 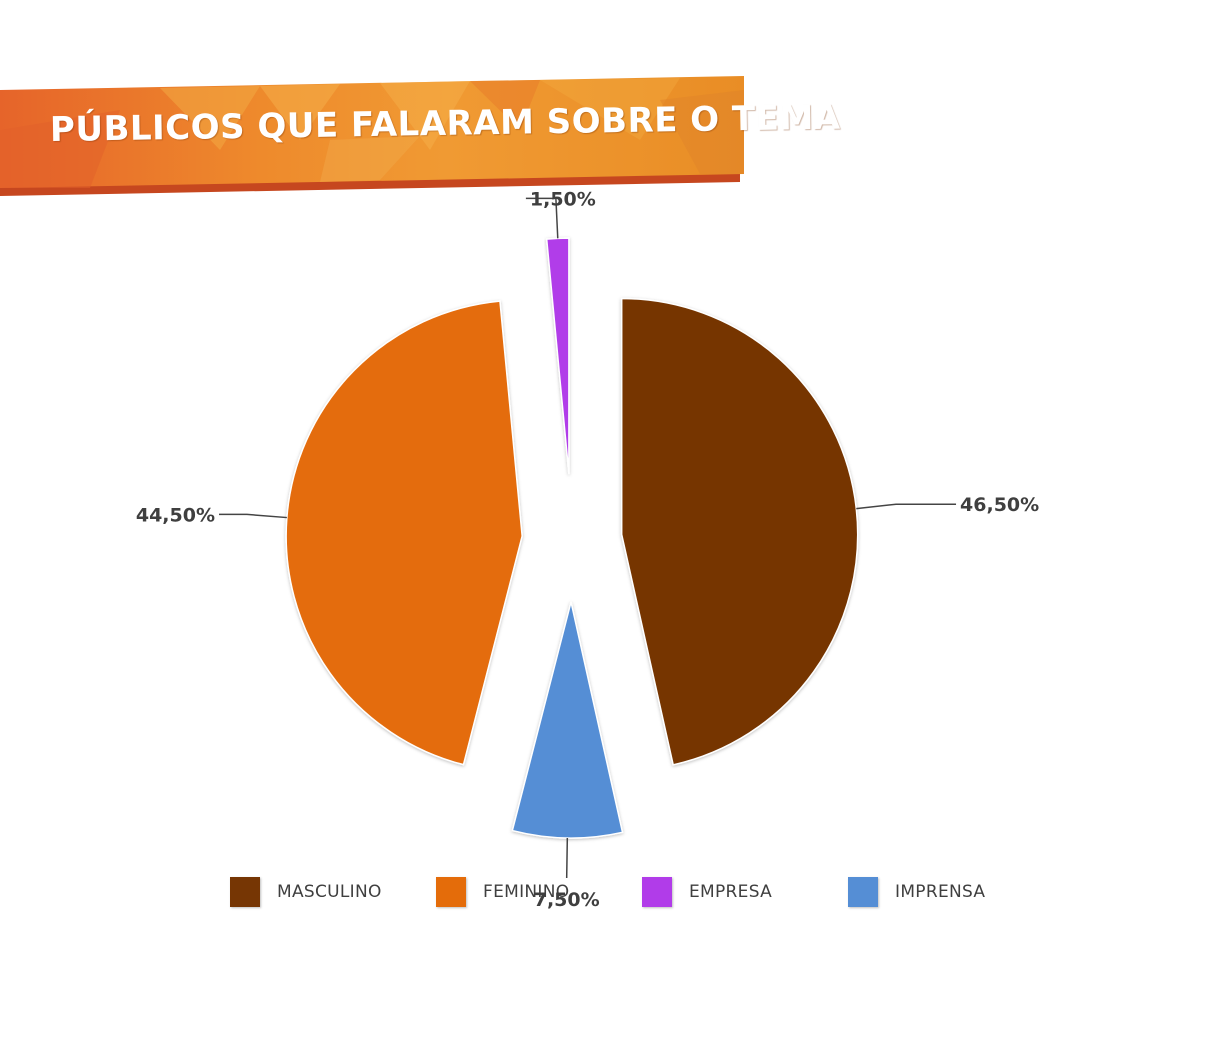 What do you see at coordinates (940, 892) in the screenshot?
I see `legend-label-imprensa: IMPRENSA` at bounding box center [940, 892].